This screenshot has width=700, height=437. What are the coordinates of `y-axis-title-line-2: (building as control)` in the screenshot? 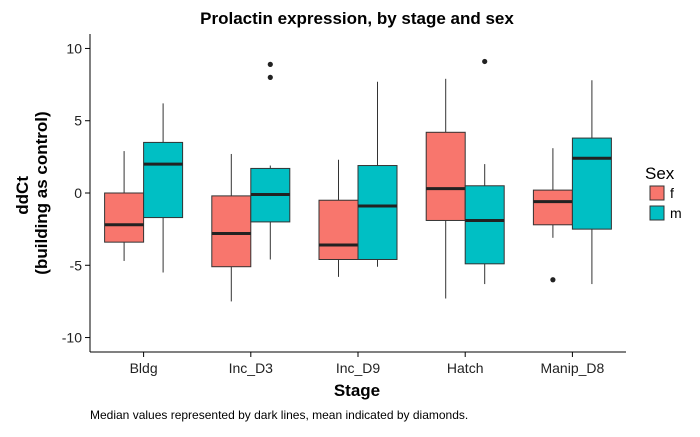 It's located at (41, 192).